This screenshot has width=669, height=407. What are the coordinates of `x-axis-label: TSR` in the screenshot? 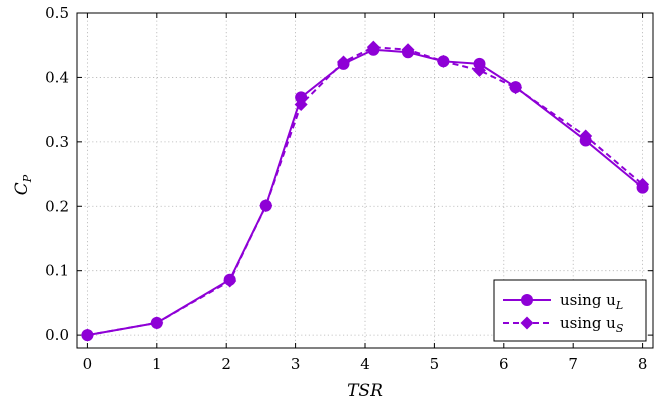 It's located at (365, 391).